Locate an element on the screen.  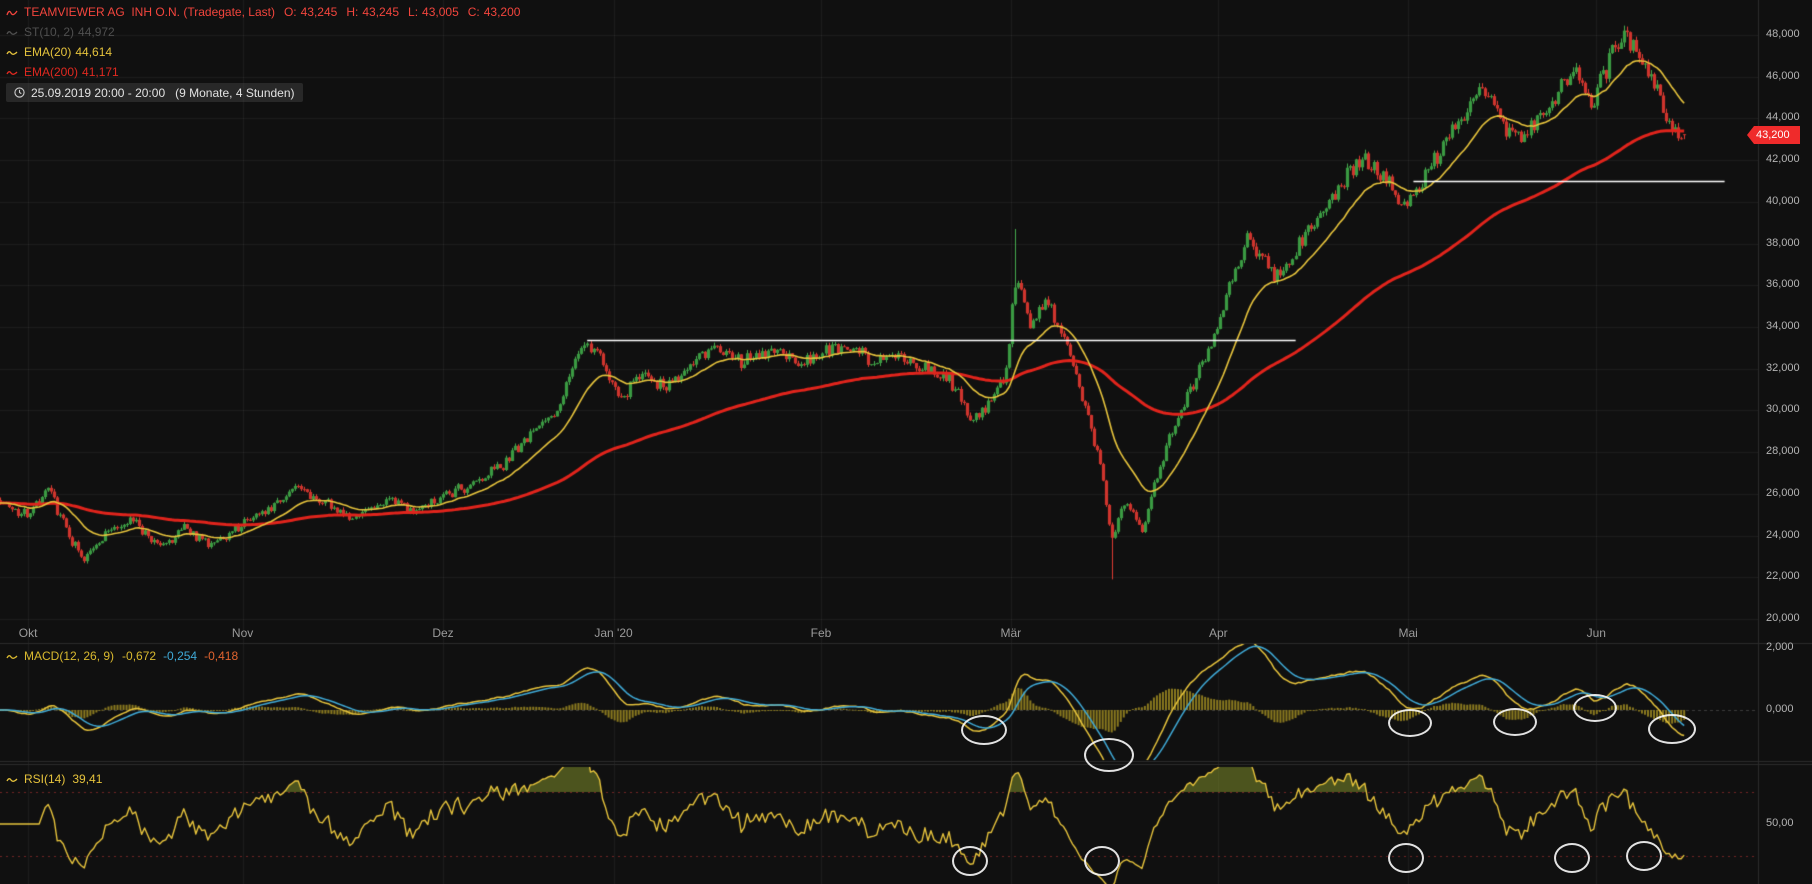
open-label: O: is located at coordinates (290, 12).